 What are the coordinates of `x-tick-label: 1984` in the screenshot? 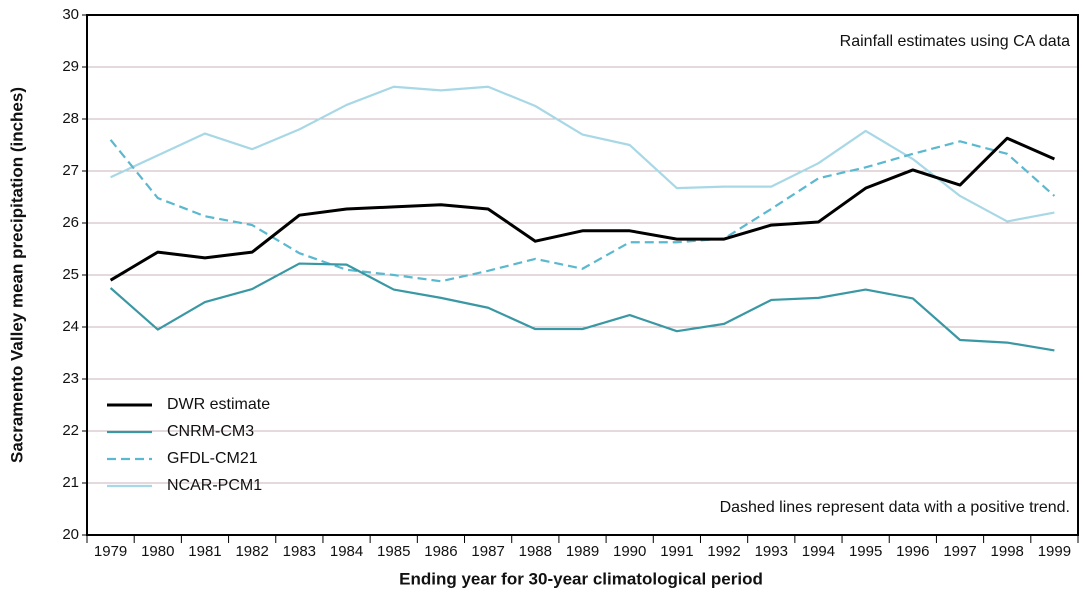 It's located at (346, 551).